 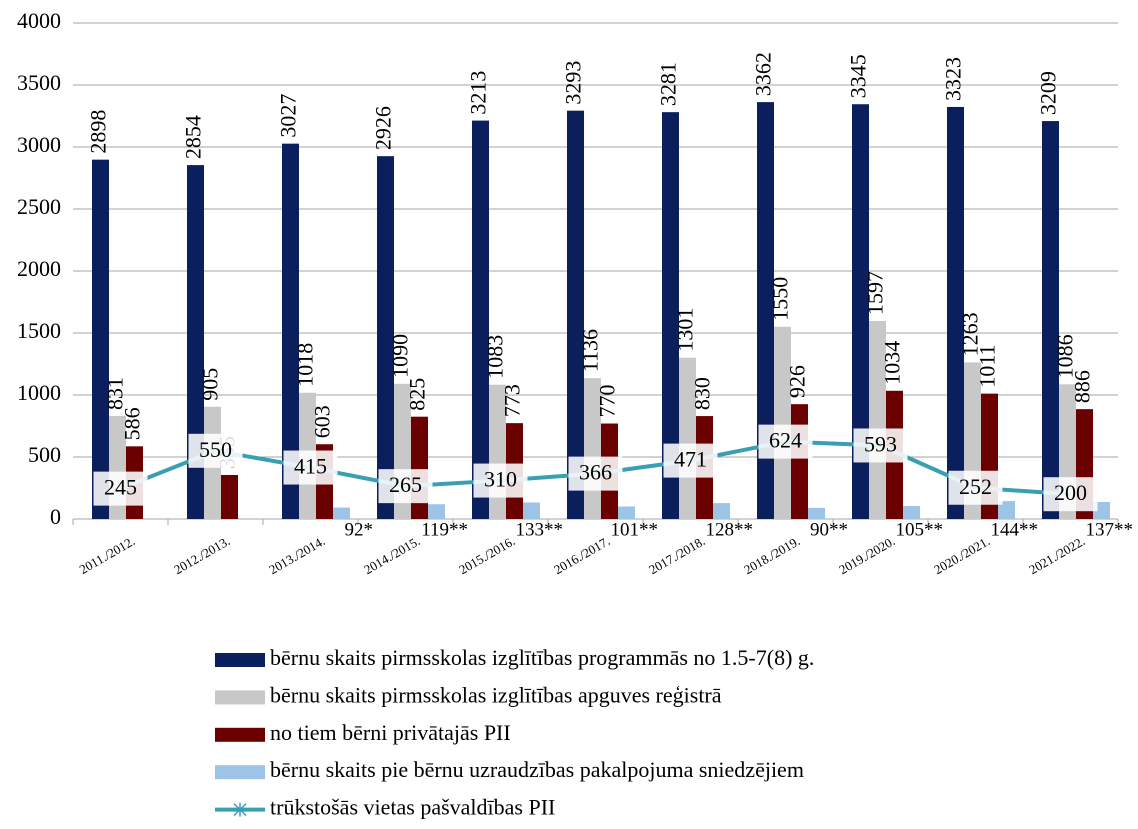 I want to click on line-value-label: 252, so click(x=975, y=486).